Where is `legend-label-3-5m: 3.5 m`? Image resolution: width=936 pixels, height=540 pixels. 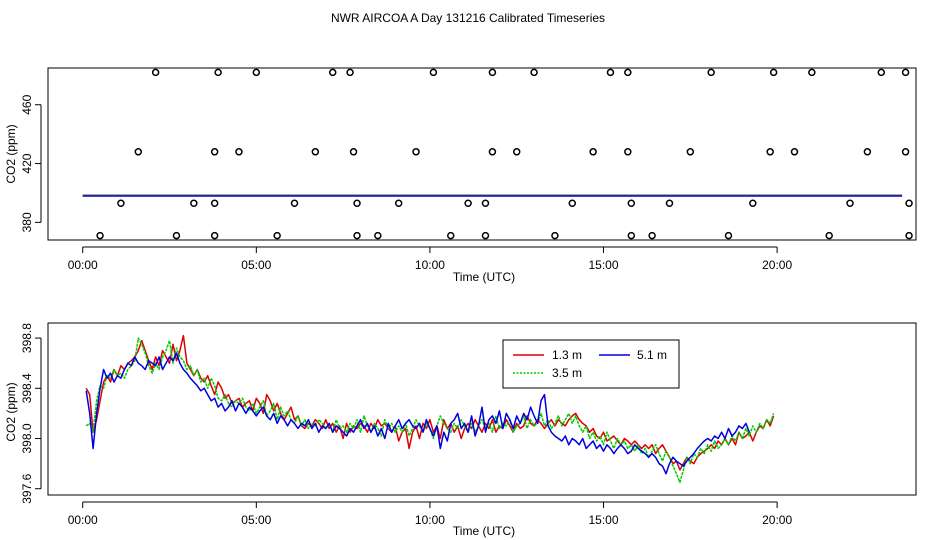 legend-label-3-5m: 3.5 m is located at coordinates (567, 373).